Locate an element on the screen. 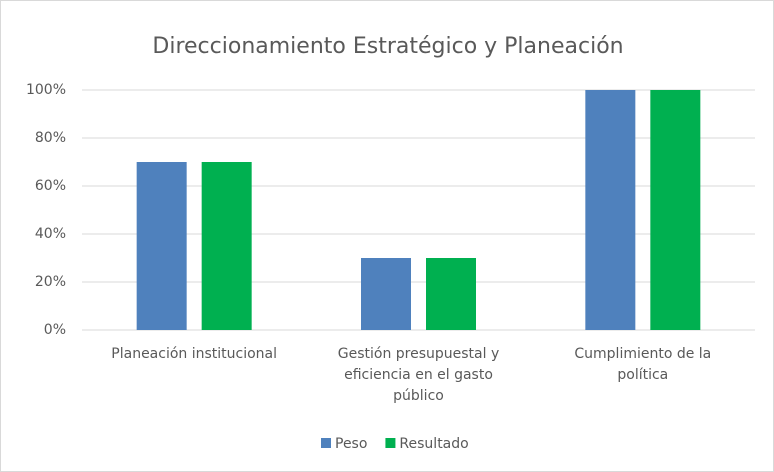 The image size is (774, 472). x-tick-label: Planeación institucional is located at coordinates (194, 354).